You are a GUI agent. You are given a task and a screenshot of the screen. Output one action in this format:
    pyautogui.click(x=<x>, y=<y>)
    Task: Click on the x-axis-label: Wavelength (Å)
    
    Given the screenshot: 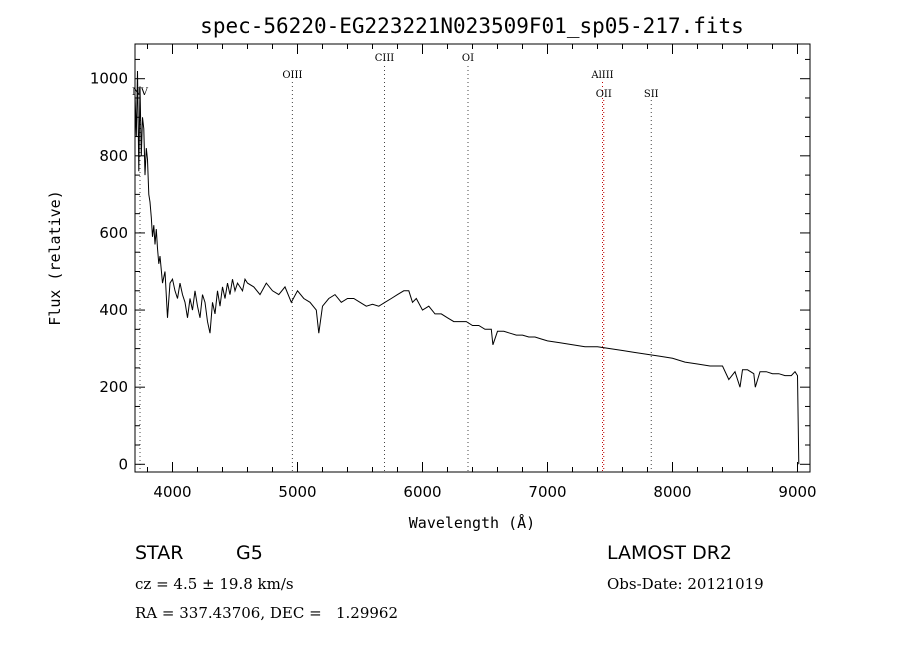 What is the action you would take?
    pyautogui.click(x=472, y=522)
    